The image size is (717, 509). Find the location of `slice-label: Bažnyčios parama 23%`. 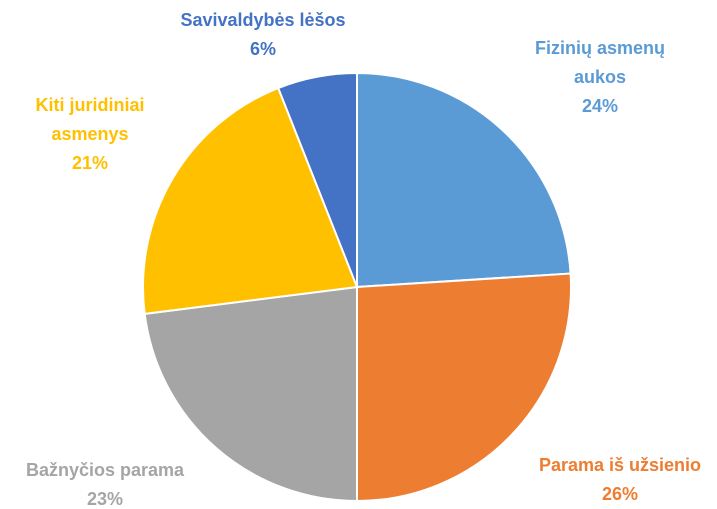

slice-label: Bažnyčios parama 23% is located at coordinates (105, 482).